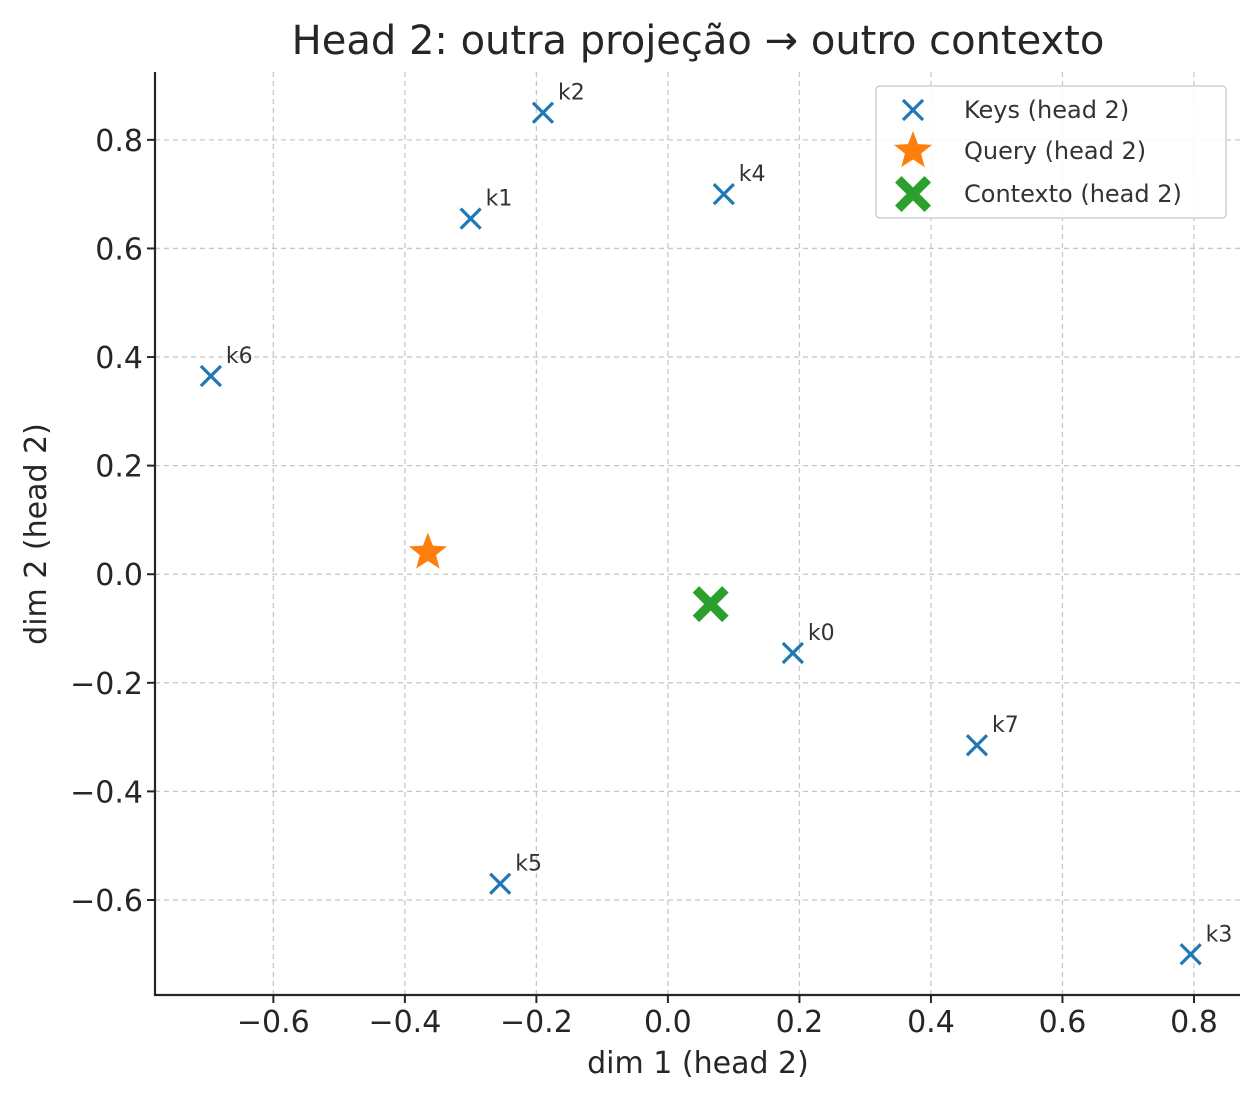 The image size is (1260, 1102). I want to click on key-point-label: k7, so click(1005, 725).